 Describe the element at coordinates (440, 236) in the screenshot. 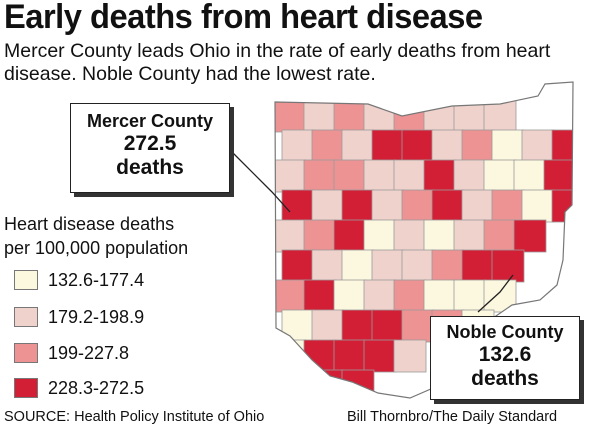

I see `county-r4c5` at that location.